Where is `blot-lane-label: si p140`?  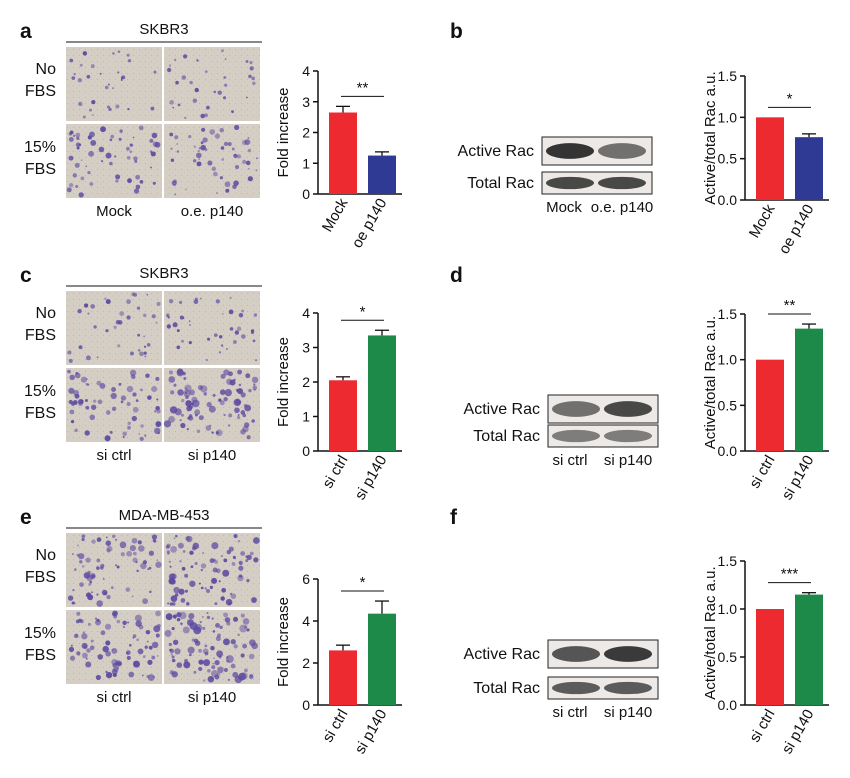
blot-lane-label: si p140 is located at coordinates (628, 460).